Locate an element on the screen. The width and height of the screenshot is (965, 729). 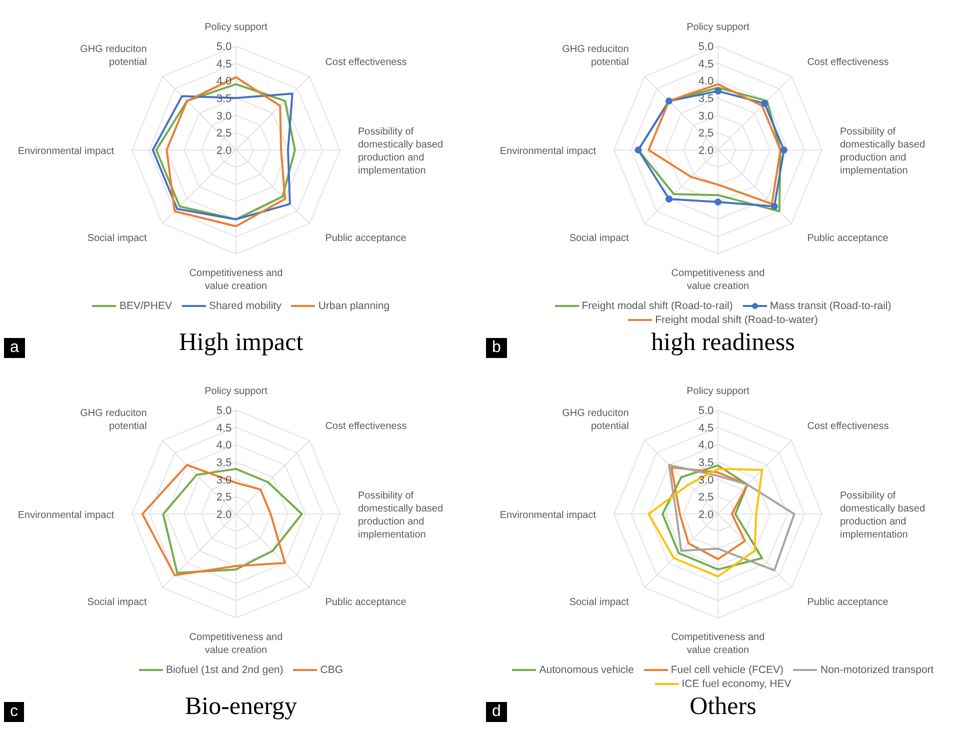
text: High impact is located at coordinates (241, 342).